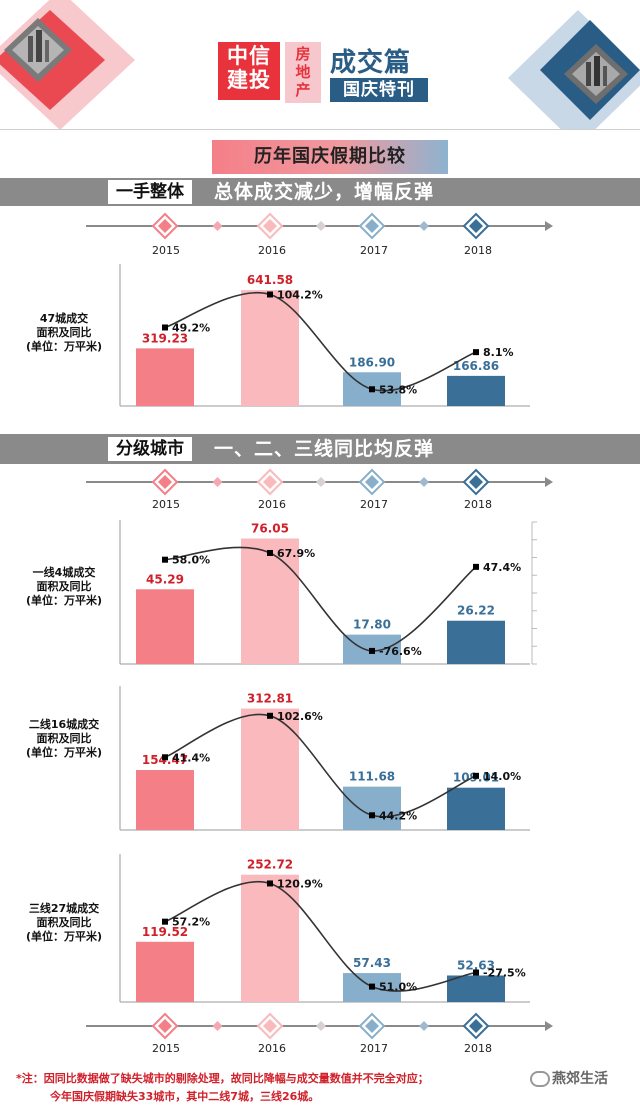 The width and height of the screenshot is (640, 1108). I want to click on yoy-label: -76.6%, so click(400, 651).